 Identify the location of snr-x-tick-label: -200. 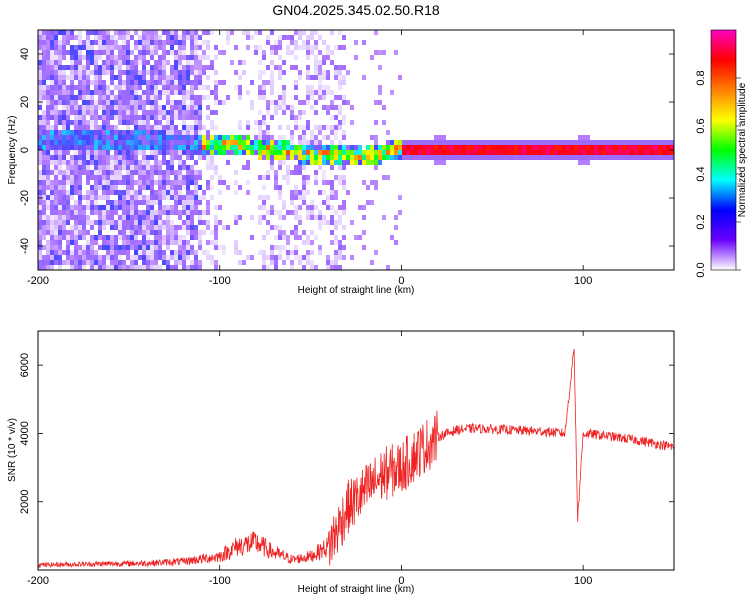
(38, 581).